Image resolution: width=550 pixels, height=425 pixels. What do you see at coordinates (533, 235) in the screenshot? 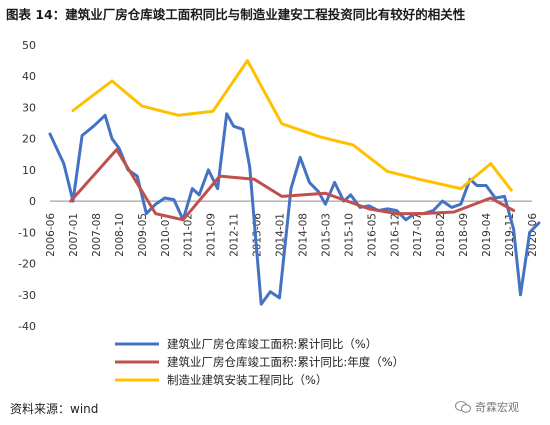
I see `x-tick-label: 2020-06` at bounding box center [533, 235].